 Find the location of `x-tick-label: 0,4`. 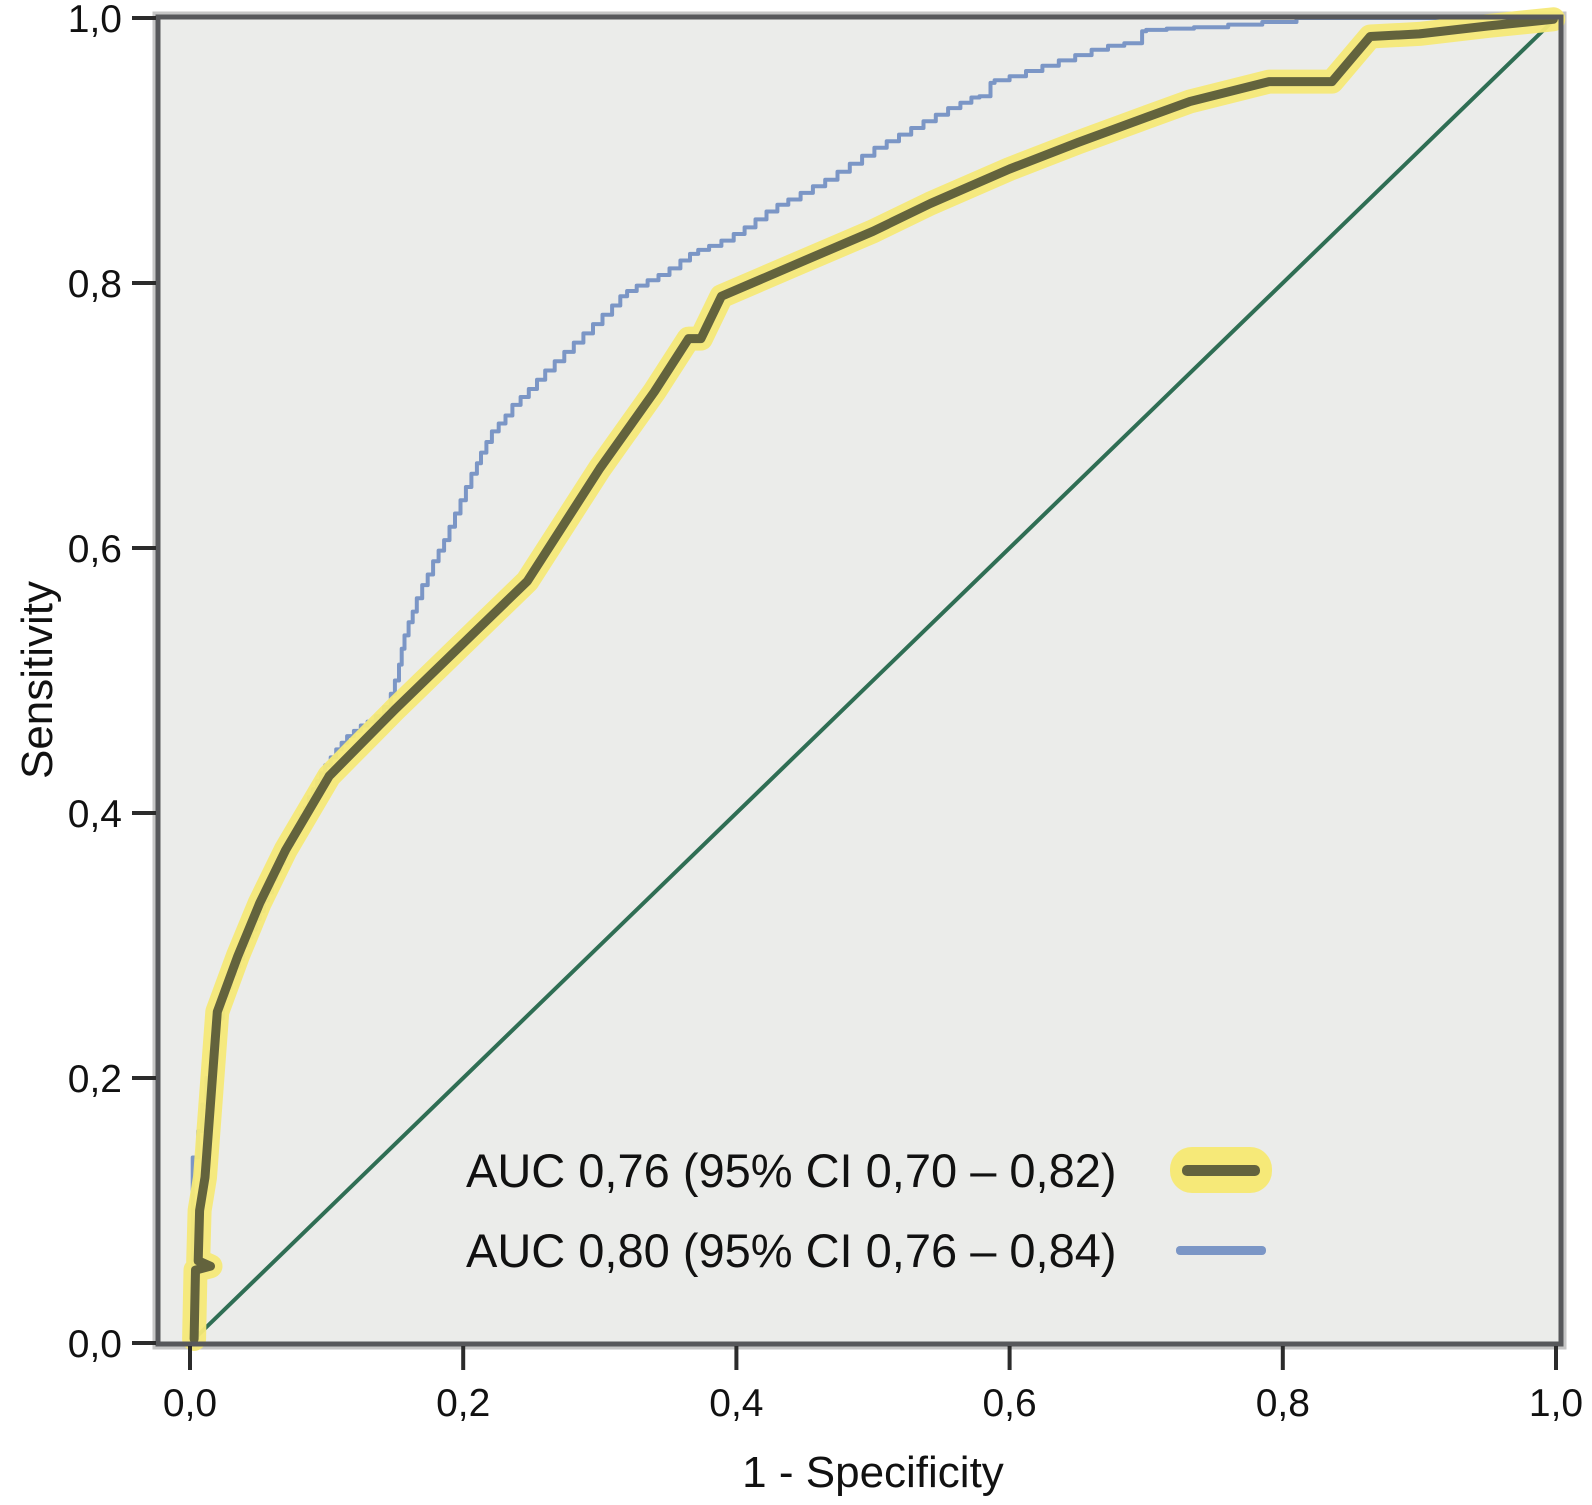

x-tick-label: 0,4 is located at coordinates (736, 1403).